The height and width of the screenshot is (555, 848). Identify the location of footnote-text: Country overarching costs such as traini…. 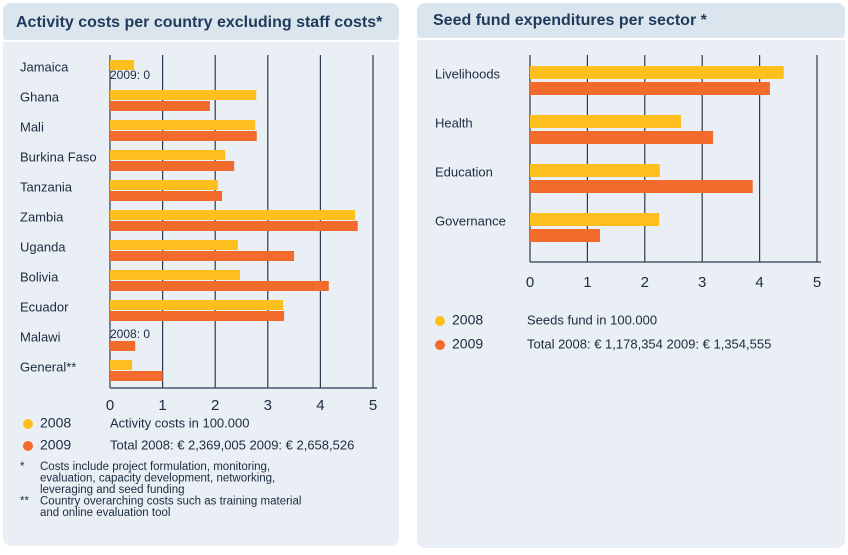
(170, 502).